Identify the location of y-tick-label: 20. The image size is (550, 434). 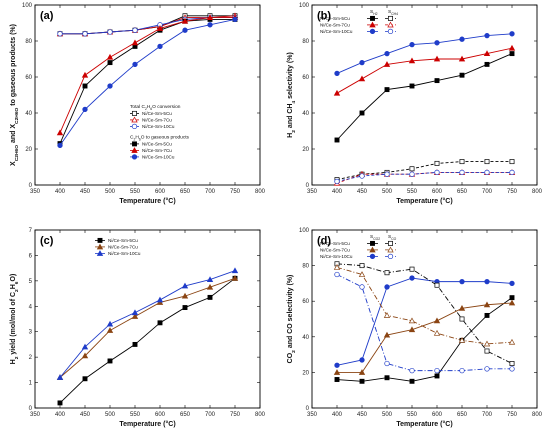
(305, 373).